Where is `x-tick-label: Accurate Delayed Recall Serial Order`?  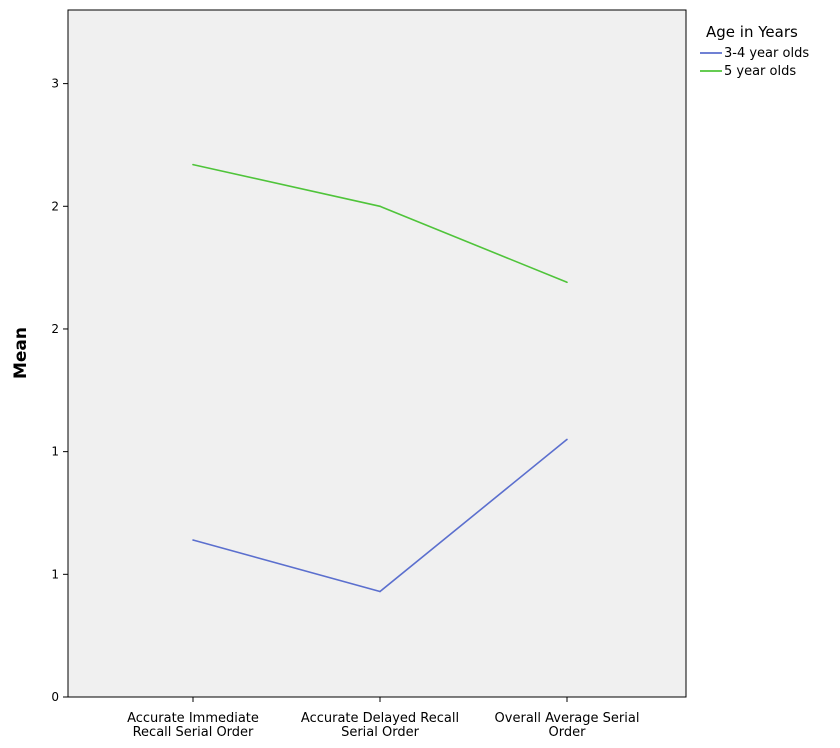 x-tick-label: Accurate Delayed Recall Serial Order is located at coordinates (380, 725).